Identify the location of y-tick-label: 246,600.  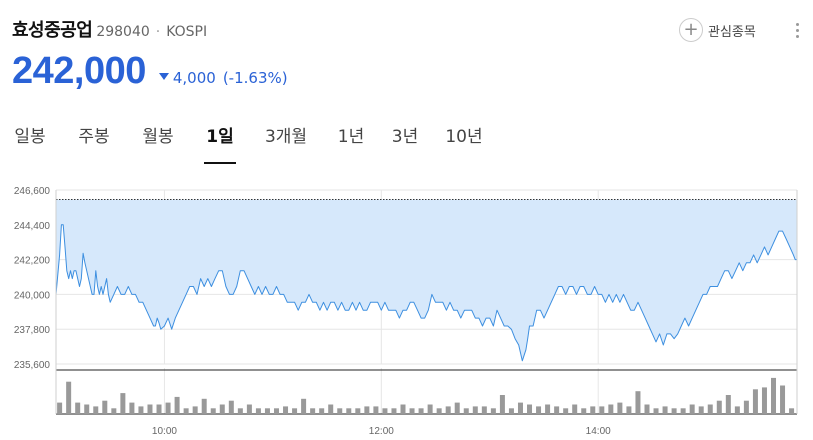
(32, 191).